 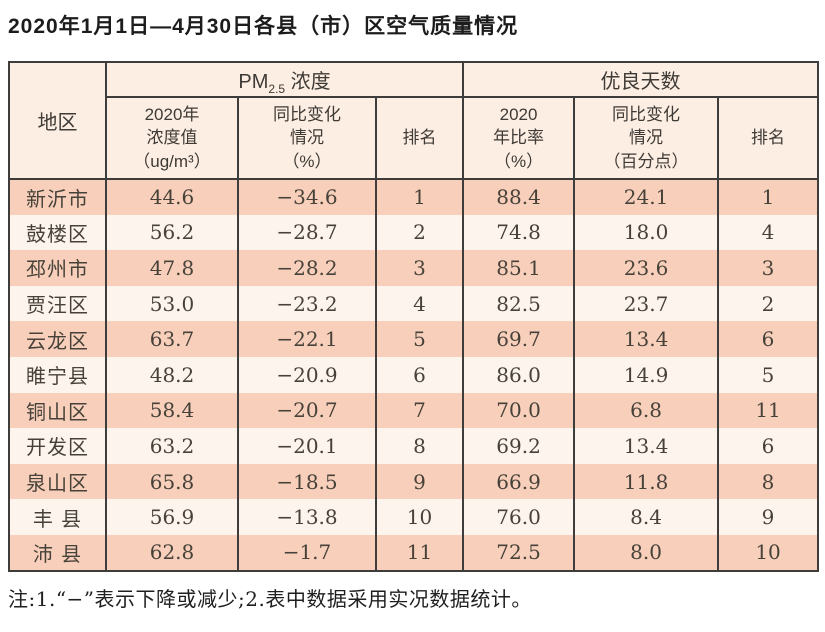 I want to click on gd-ratio-cell: 76.0, so click(x=518, y=517).